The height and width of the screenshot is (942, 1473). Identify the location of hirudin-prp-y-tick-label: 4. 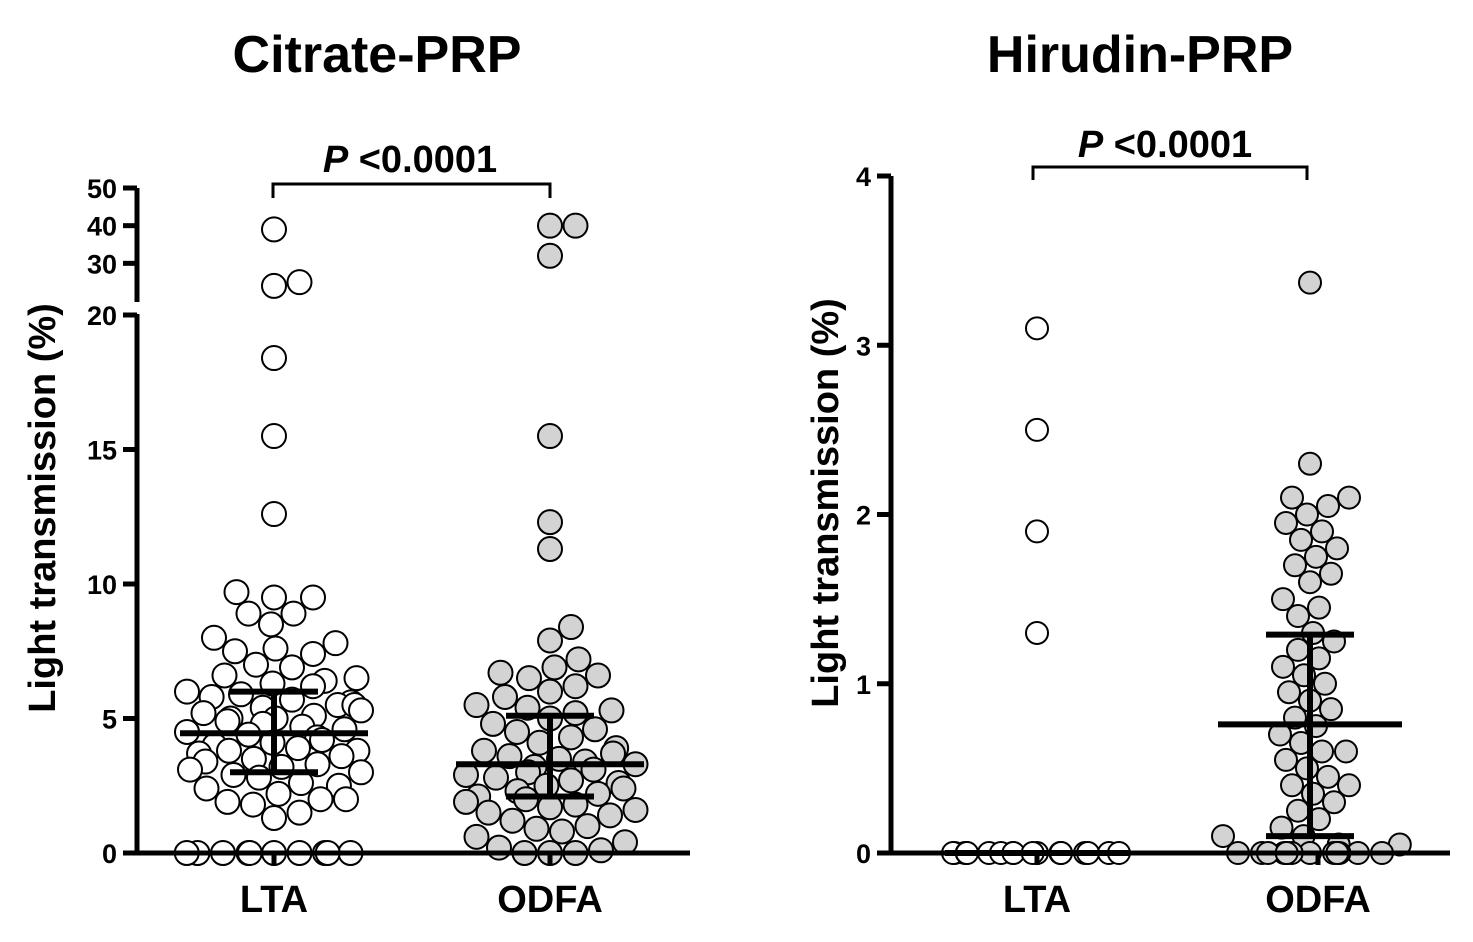
(863, 177).